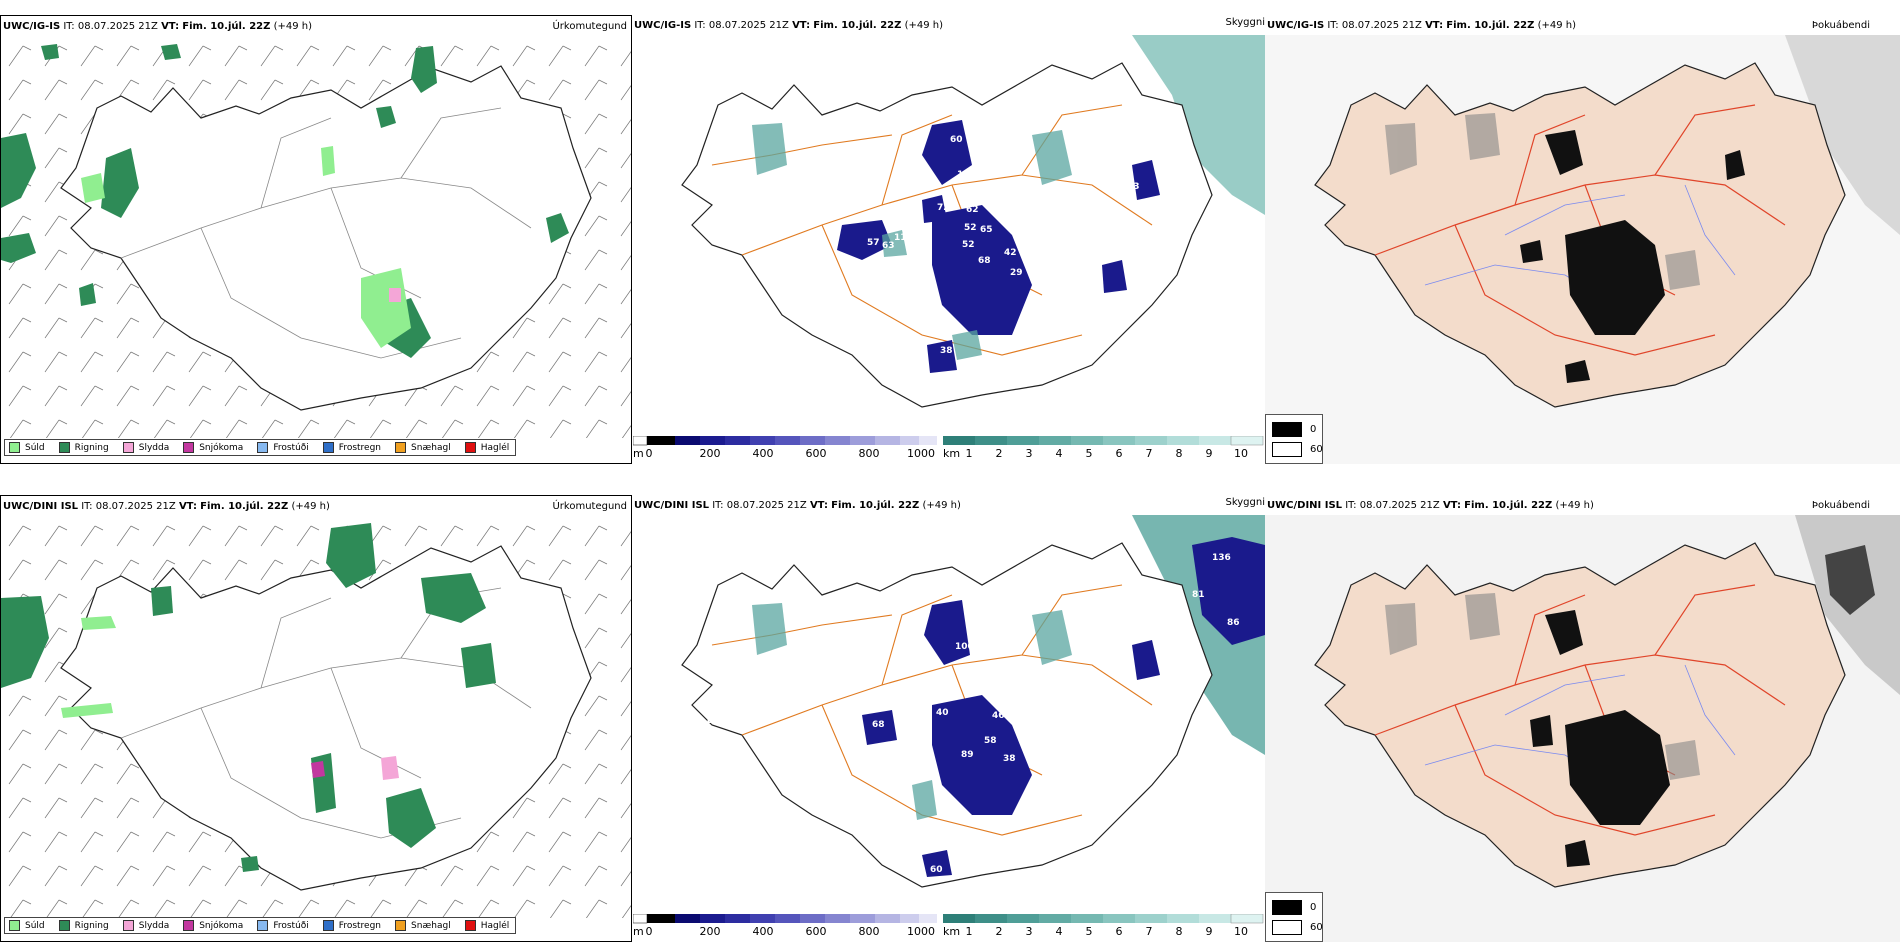 The width and height of the screenshot is (1900, 950). What do you see at coordinates (495, 447) in the screenshot?
I see `legend-label: Haglél` at bounding box center [495, 447].